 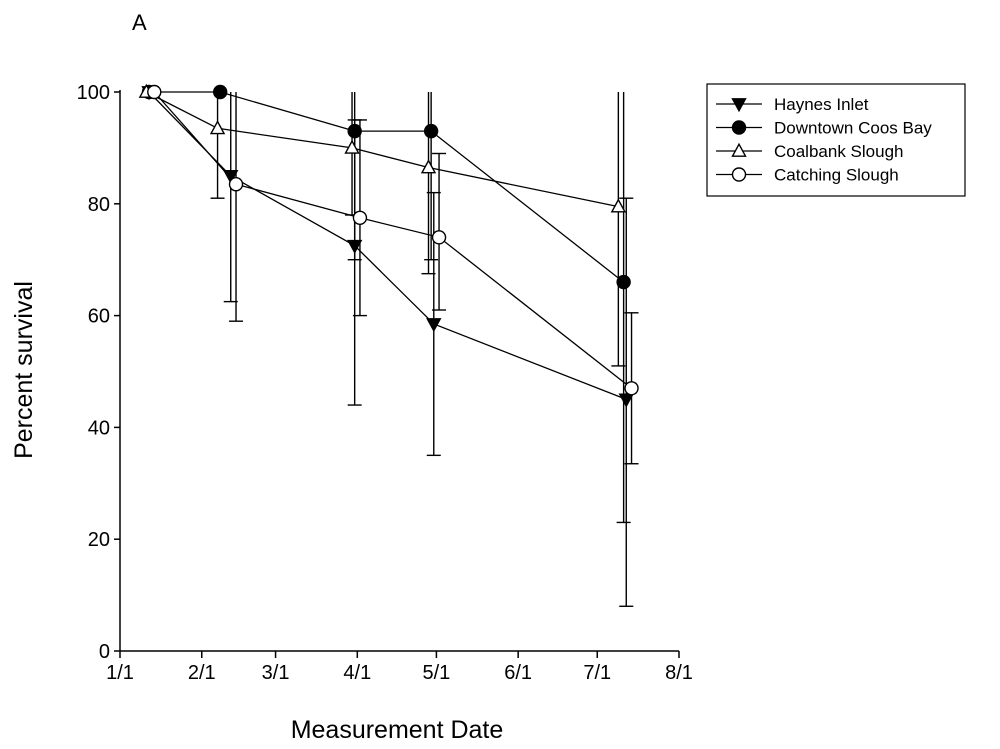 I want to click on y-tick-label: 60, so click(x=99, y=317).